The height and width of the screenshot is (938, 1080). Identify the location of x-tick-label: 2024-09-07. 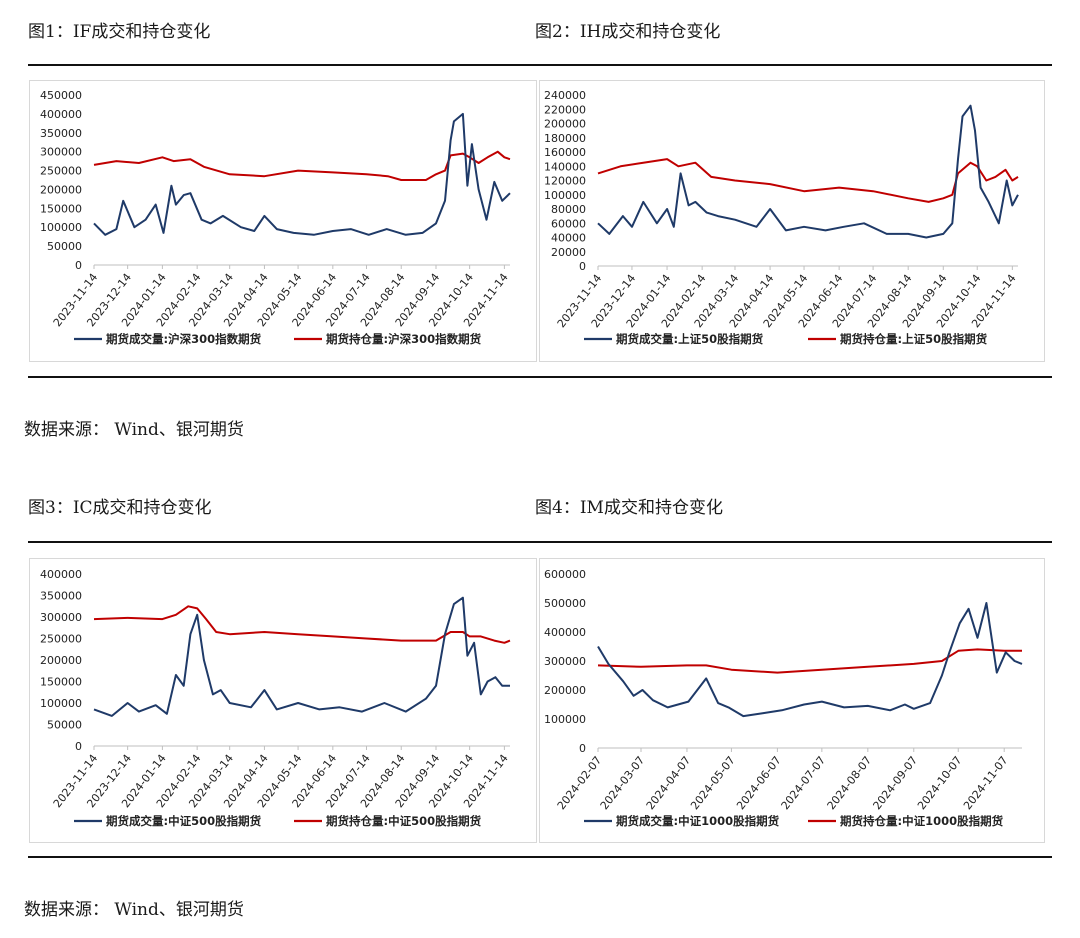
(896, 783).